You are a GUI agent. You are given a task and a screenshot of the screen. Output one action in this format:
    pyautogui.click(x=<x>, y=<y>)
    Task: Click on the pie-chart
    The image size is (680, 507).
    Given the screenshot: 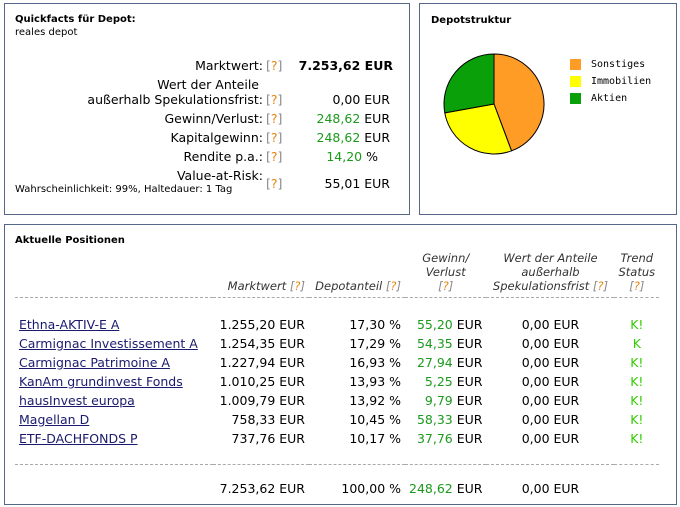 What is the action you would take?
    pyautogui.click(x=494, y=104)
    